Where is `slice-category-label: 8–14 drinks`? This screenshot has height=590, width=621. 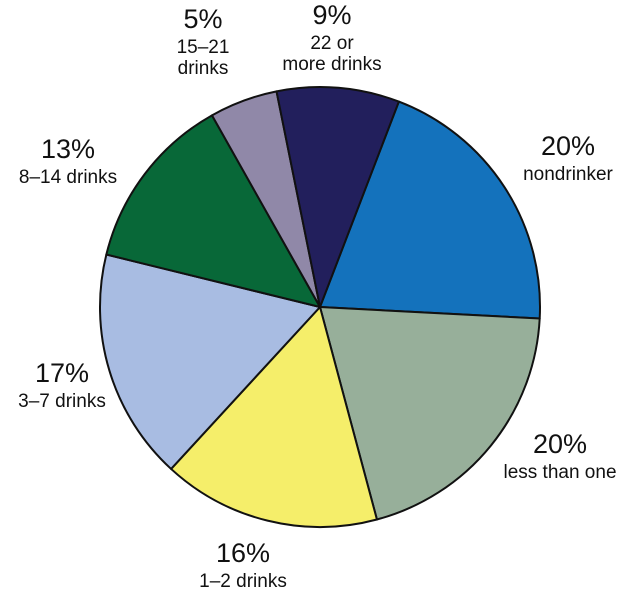 slice-category-label: 8–14 drinks is located at coordinates (68, 177).